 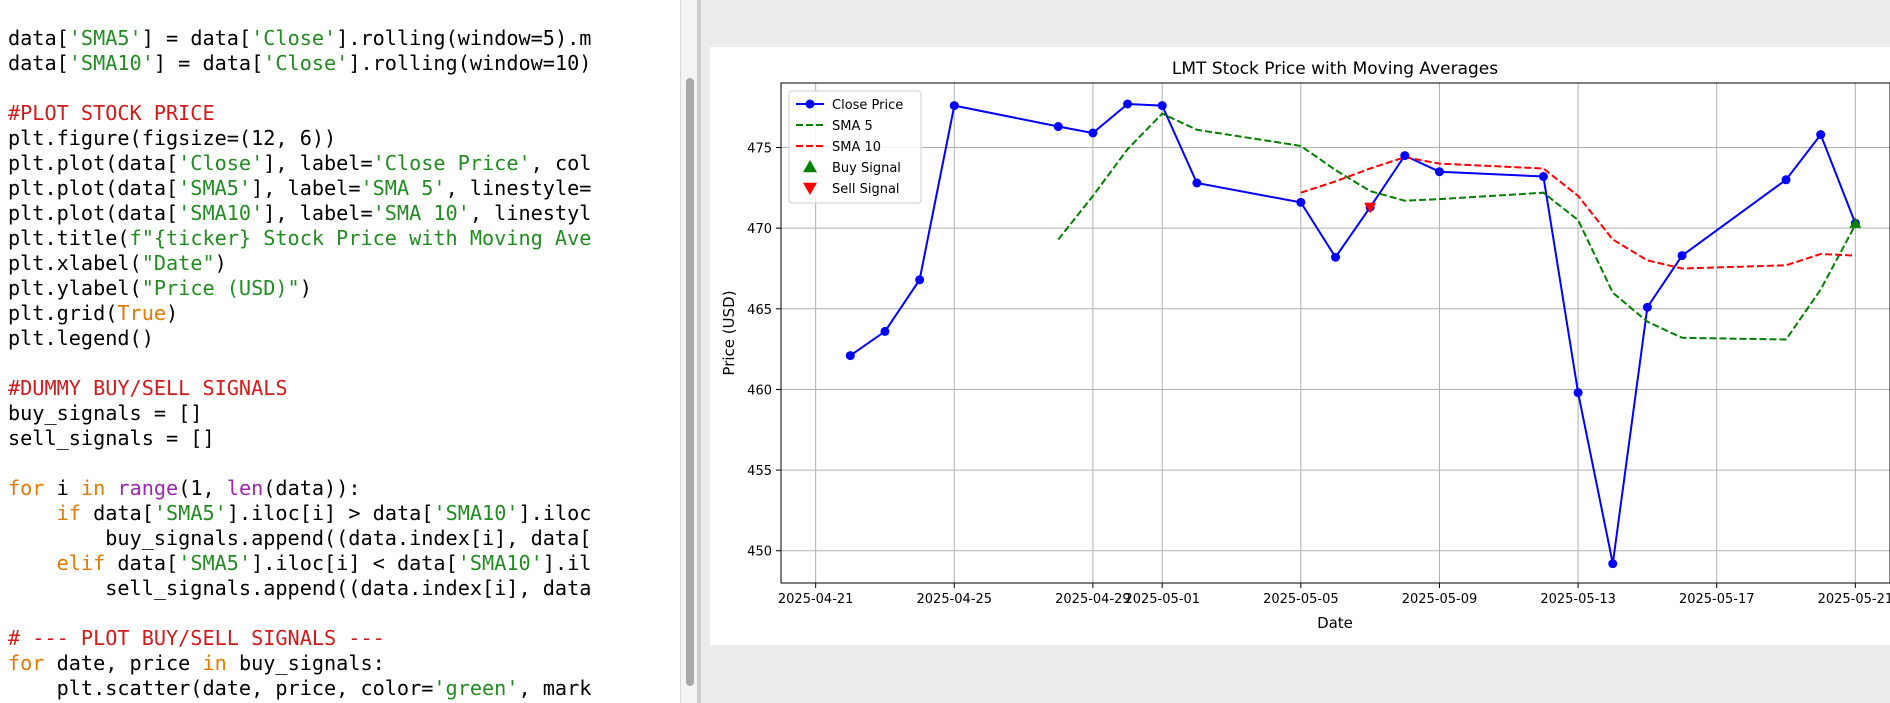 What do you see at coordinates (148, 488) in the screenshot?
I see `code-token: range` at bounding box center [148, 488].